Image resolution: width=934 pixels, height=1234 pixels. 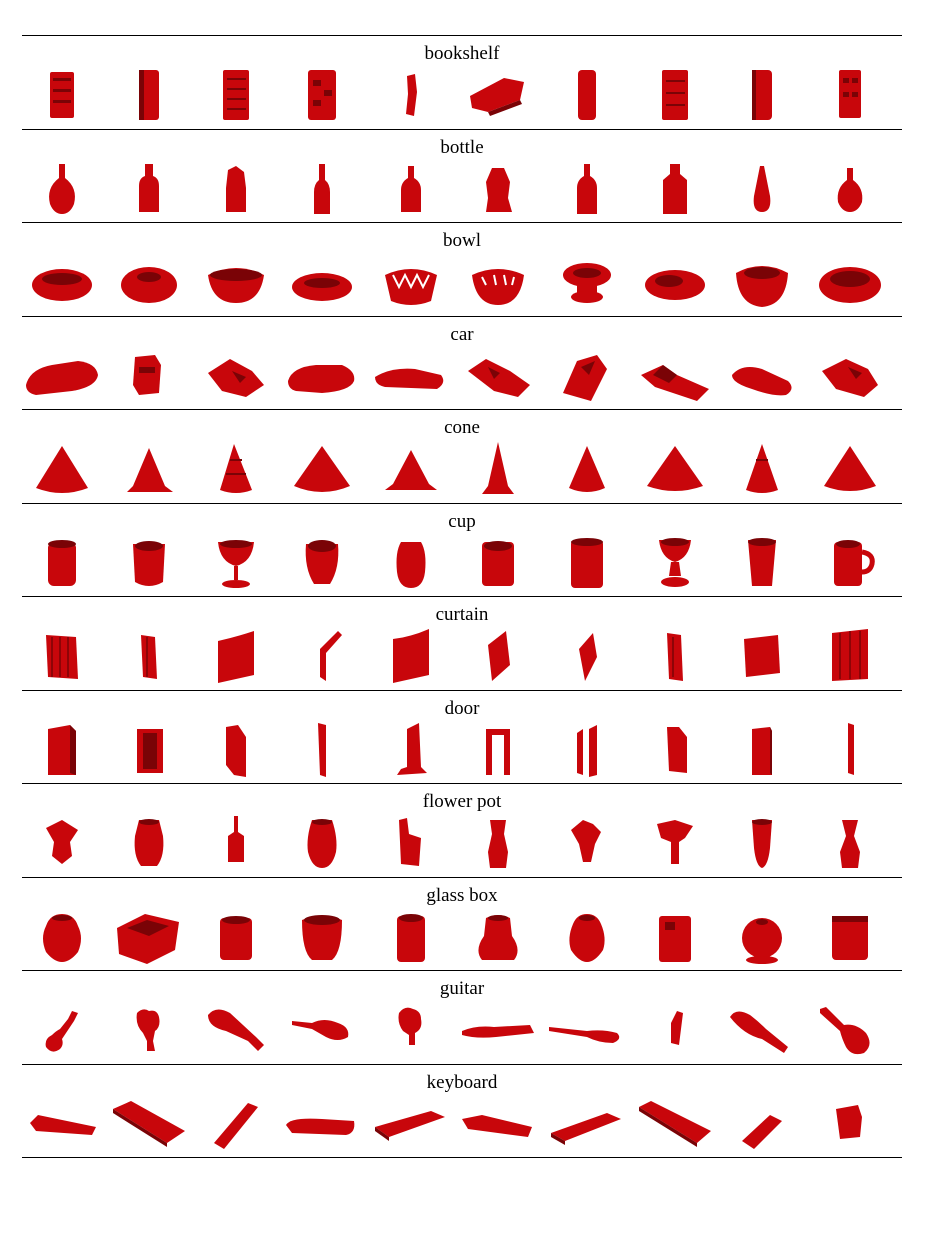 I want to click on category-row-cup: cup, so click(x=462, y=550).